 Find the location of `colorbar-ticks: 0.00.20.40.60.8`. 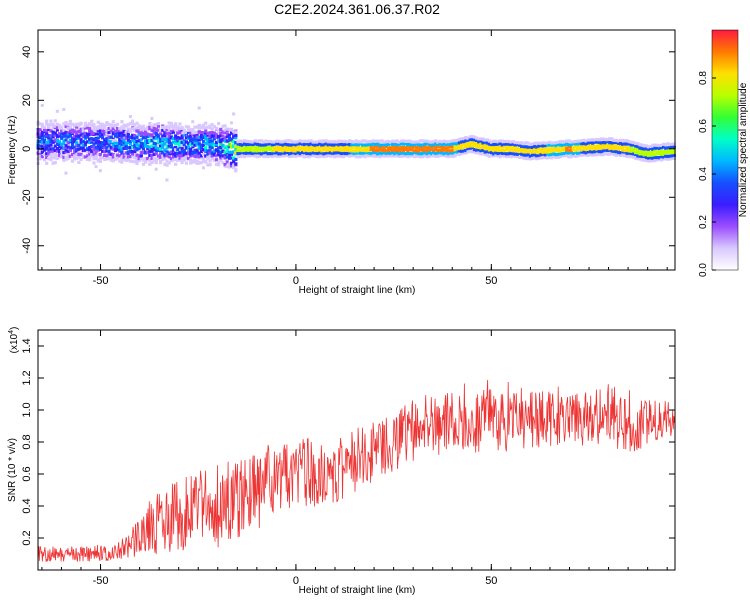

colorbar-ticks: 0.00.20.40.60.8 is located at coordinates (707, 174).